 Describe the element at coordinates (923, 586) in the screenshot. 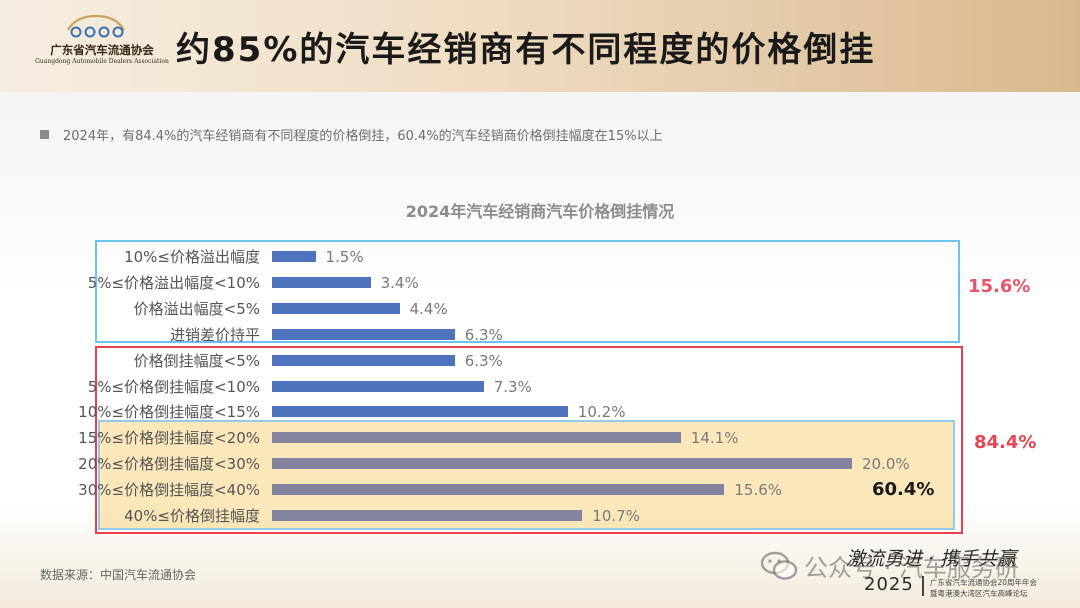

I see `footer-divider` at that location.